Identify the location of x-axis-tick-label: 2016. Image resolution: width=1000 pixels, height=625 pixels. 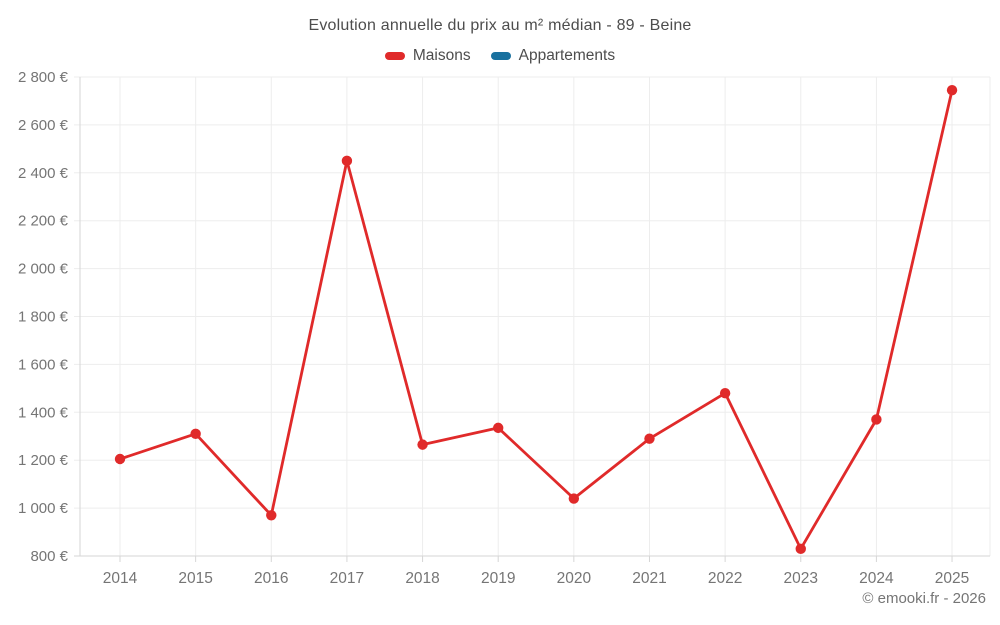
(271, 578).